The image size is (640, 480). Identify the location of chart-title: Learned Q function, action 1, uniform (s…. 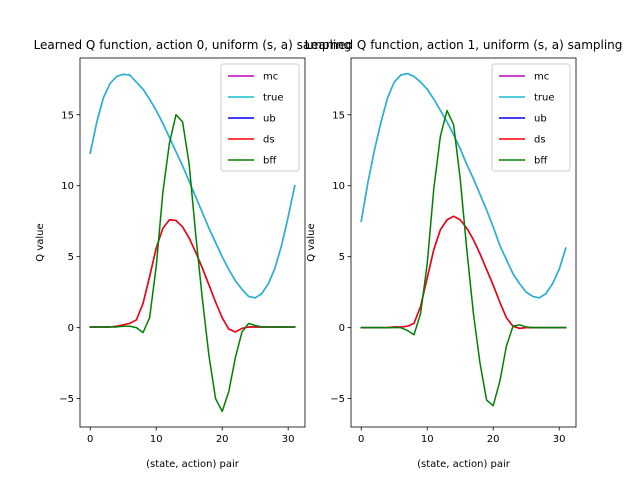
(464, 45).